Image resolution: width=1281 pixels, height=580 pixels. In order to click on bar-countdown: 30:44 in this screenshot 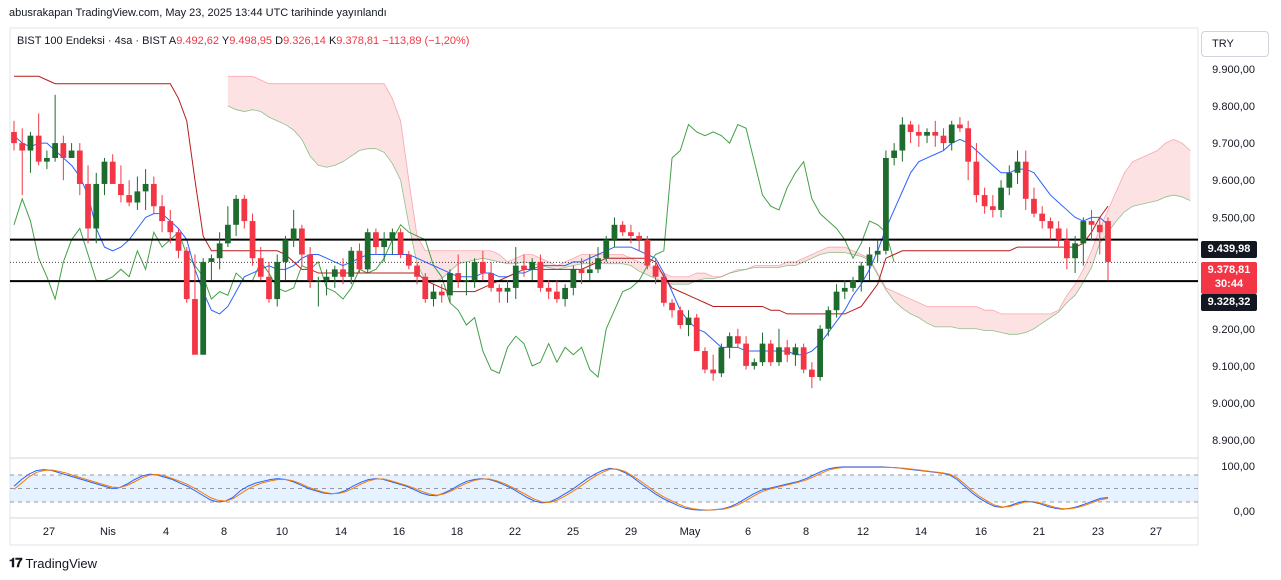, I will do `click(1229, 284)`.